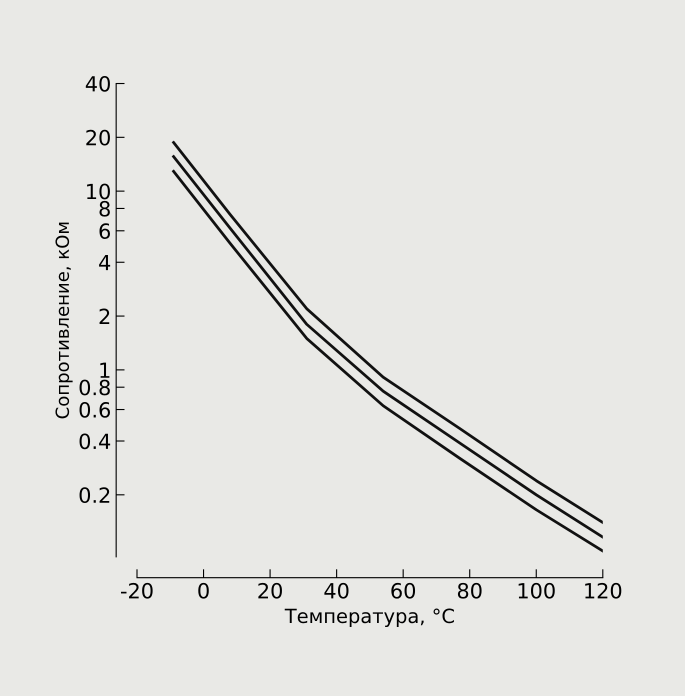 This screenshot has width=685, height=696. I want to click on y-tick-label: 0.6, so click(95, 410).